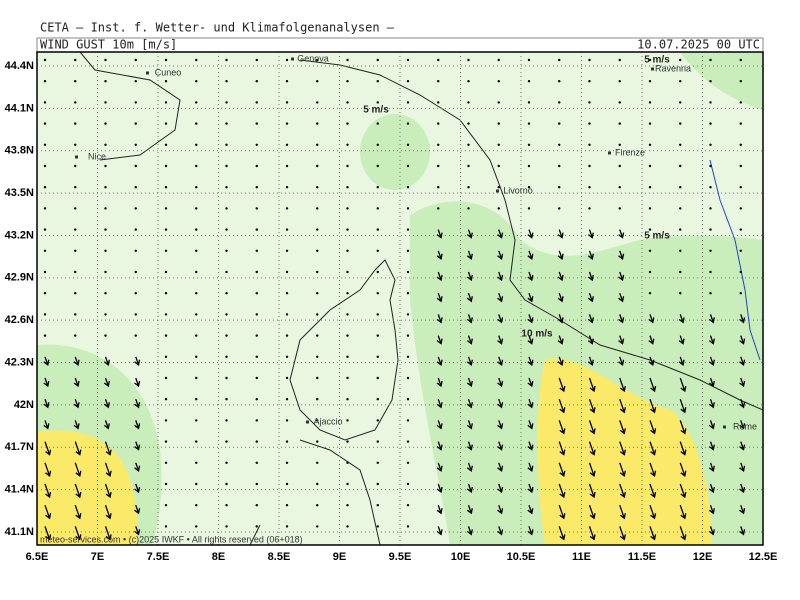 This screenshot has height=600, width=800. Describe the element at coordinates (745, 426) in the screenshot. I see `place-label: Rome` at that location.